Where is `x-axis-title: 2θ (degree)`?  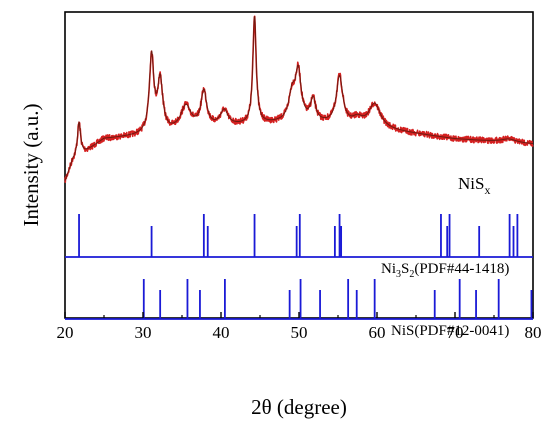 x-axis-title: 2θ (degree) is located at coordinates (299, 407).